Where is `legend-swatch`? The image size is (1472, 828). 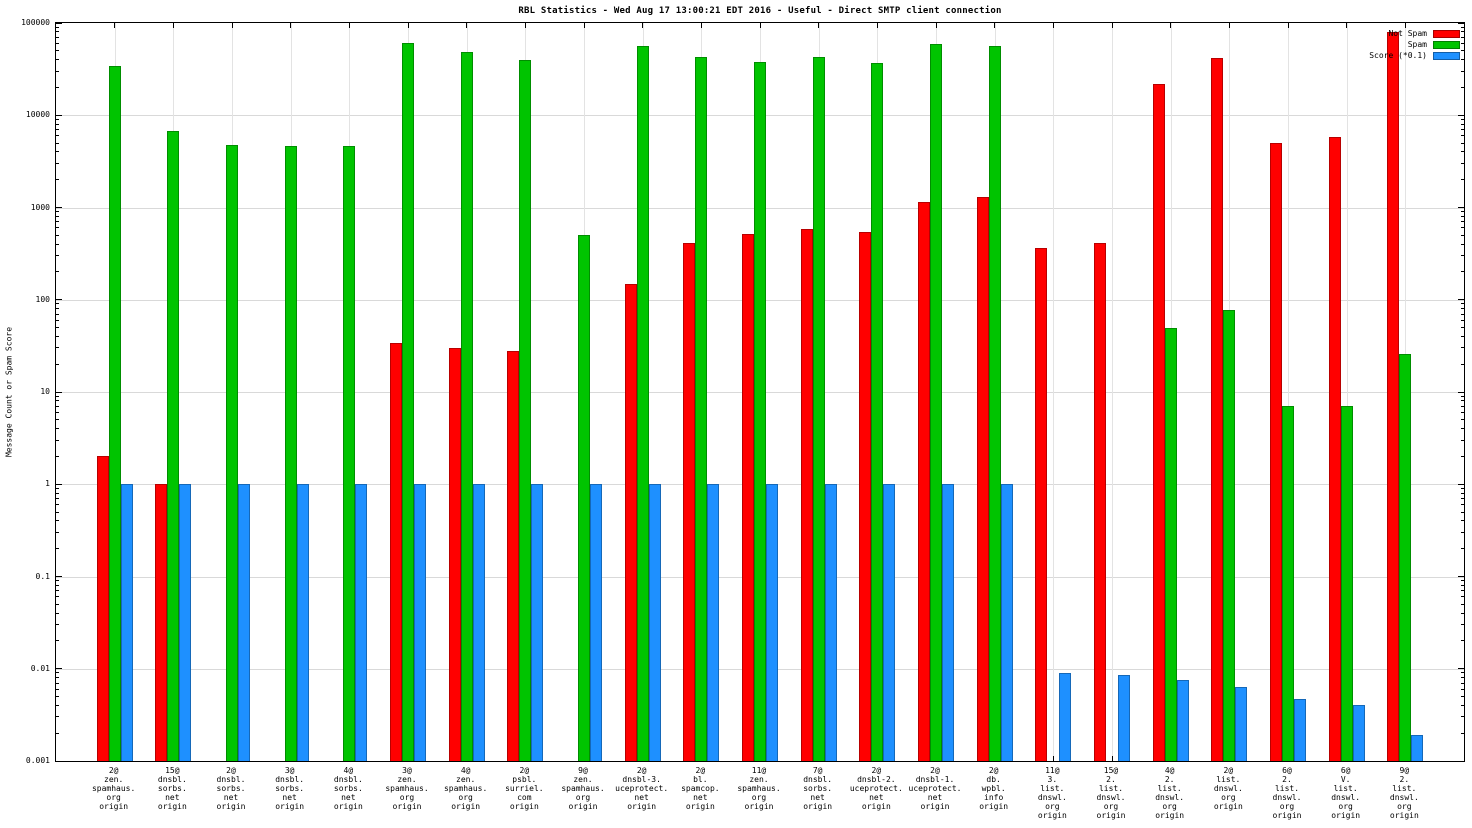
legend-swatch is located at coordinates (1446, 55).